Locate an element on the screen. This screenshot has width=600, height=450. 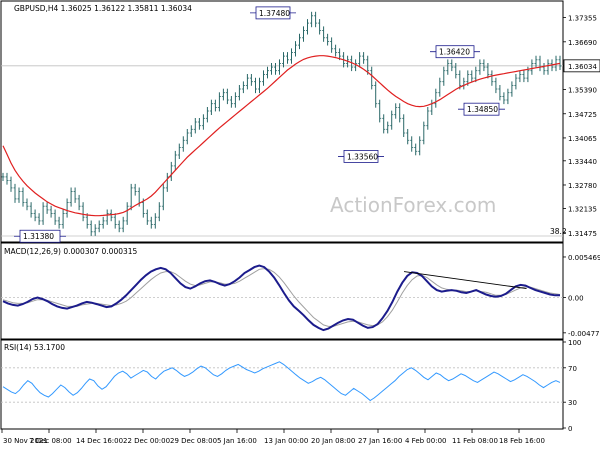
rsi-y-tick-label: 30 is located at coordinates (572, 403).